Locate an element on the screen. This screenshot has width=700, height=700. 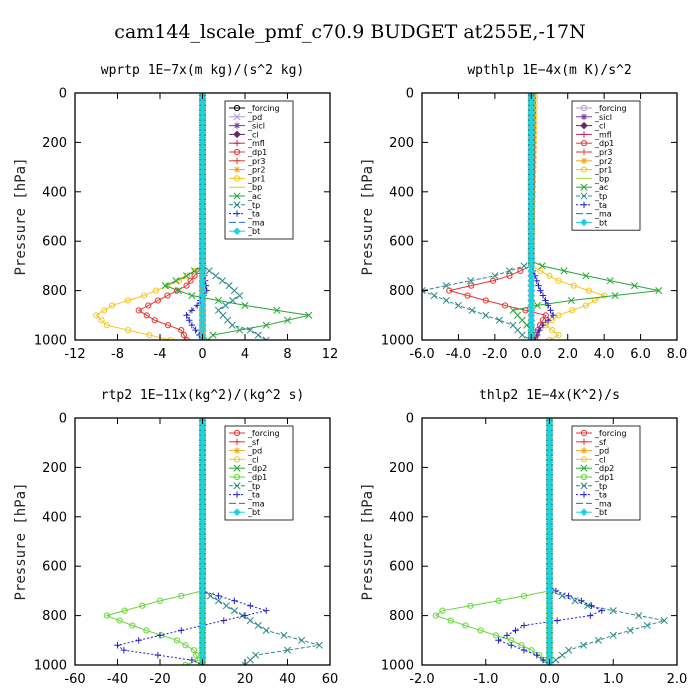
rtp2-legend-item: _sf is located at coordinates (244, 442).